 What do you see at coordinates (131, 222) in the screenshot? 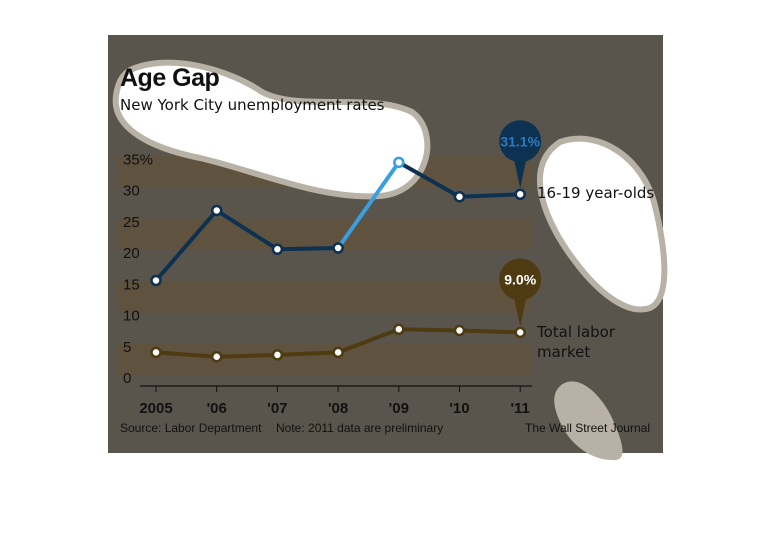
I see `y-tick-label: 25` at bounding box center [131, 222].